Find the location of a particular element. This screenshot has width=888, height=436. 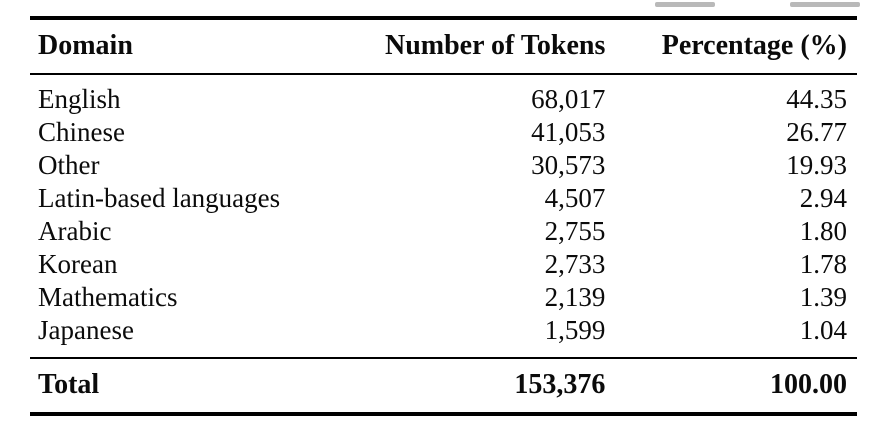

cell-domain: Other is located at coordinates (69, 165).